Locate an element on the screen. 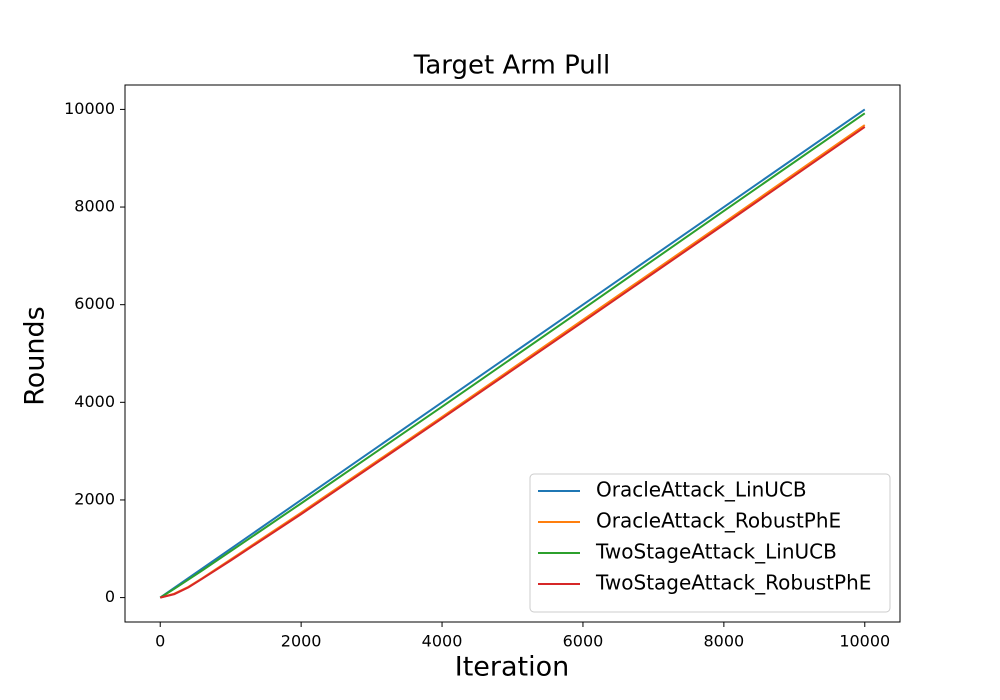 Image resolution: width=1000 pixels, height=700 pixels. x-axis-label: Iteration is located at coordinates (512, 667).